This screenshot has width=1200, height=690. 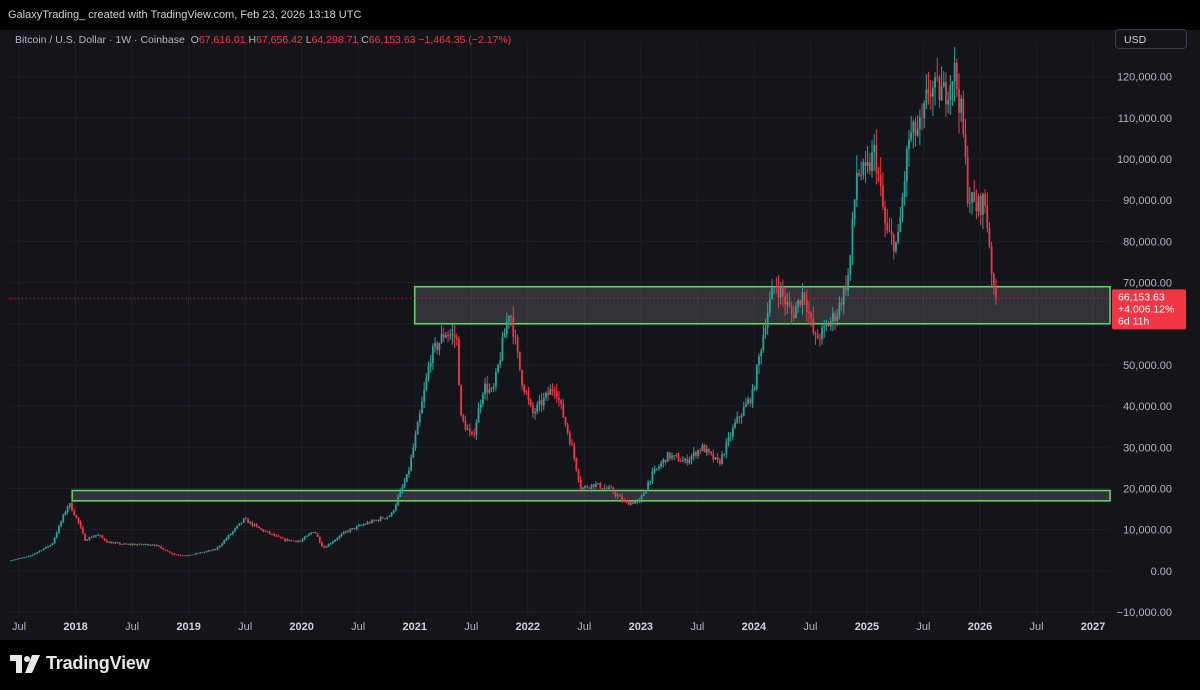 What do you see at coordinates (1149, 309) in the screenshot?
I see `last-price-tag-bg` at bounding box center [1149, 309].